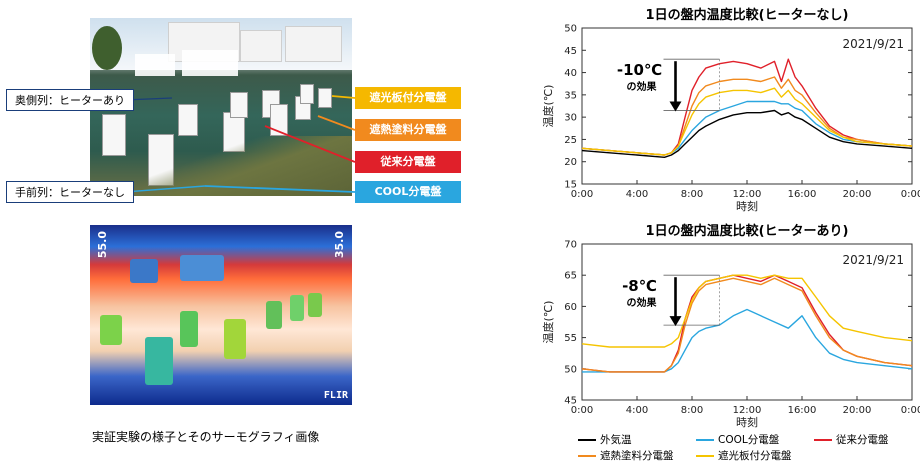 This screenshot has width=924, height=471. I want to click on legend-conventional: 従来分電盤, so click(851, 439).